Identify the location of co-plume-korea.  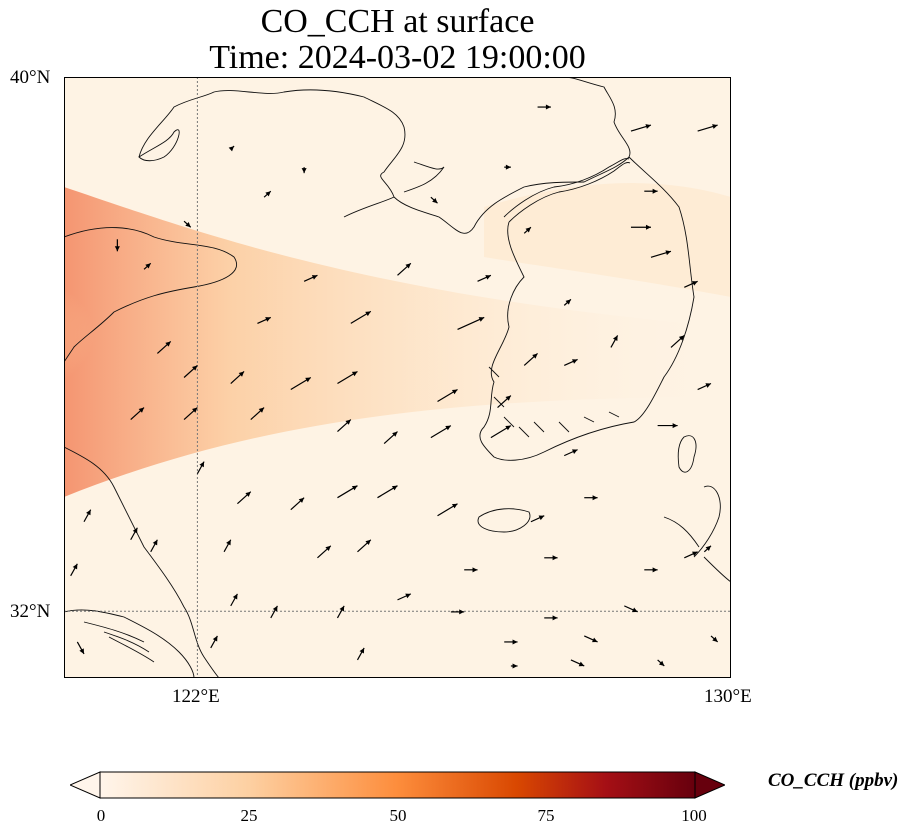
(607, 240).